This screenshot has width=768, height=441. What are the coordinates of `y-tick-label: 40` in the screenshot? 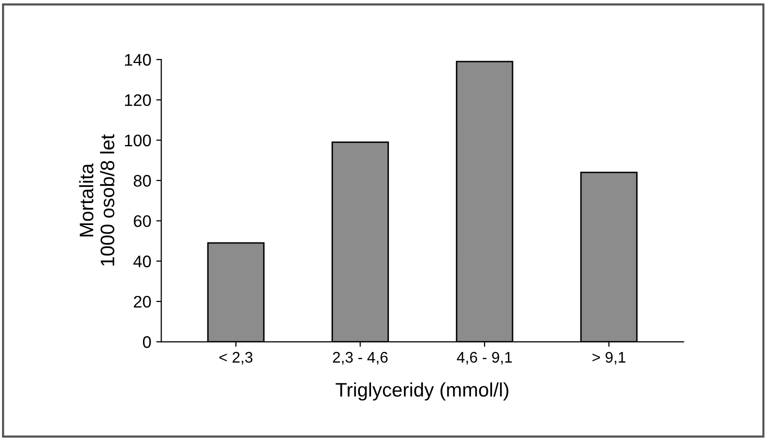 It's located at (142, 262).